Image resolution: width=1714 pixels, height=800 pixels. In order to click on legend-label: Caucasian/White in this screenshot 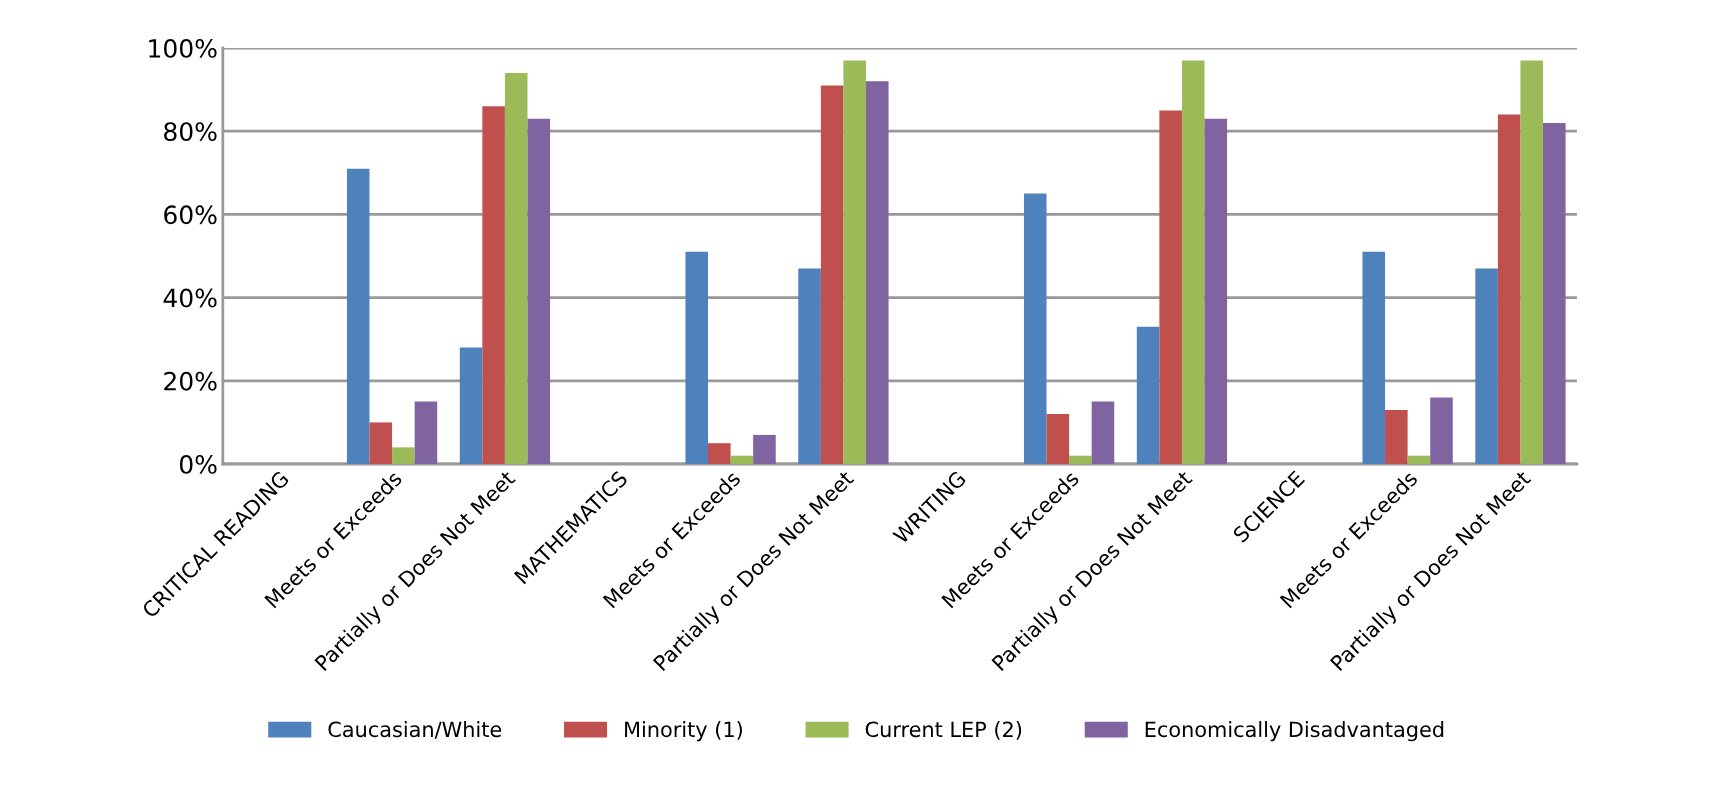, I will do `click(415, 730)`.